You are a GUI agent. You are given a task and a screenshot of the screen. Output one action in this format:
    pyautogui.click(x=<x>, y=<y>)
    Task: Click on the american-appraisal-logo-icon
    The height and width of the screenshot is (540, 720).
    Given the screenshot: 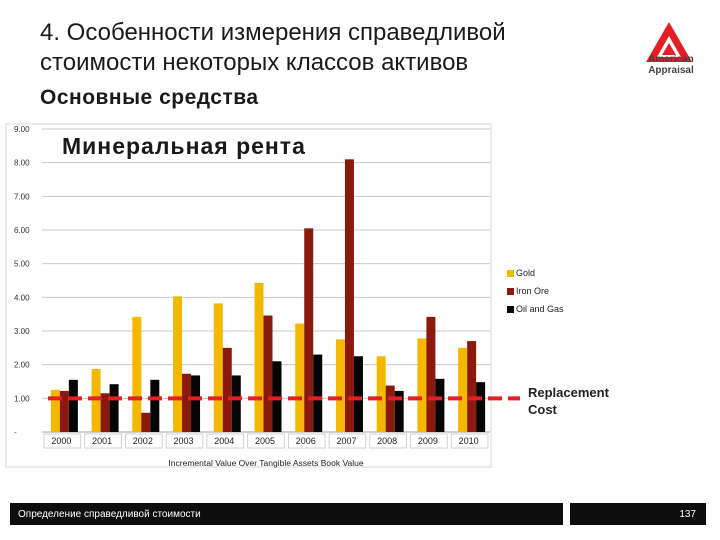 What is the action you would take?
    pyautogui.click(x=669, y=42)
    